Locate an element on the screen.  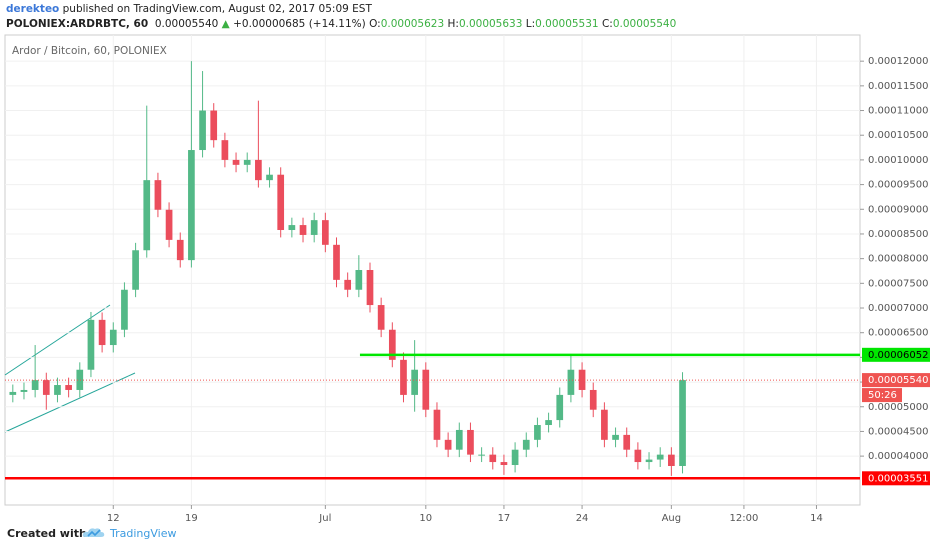
created-with: Created with is located at coordinates (47, 533).